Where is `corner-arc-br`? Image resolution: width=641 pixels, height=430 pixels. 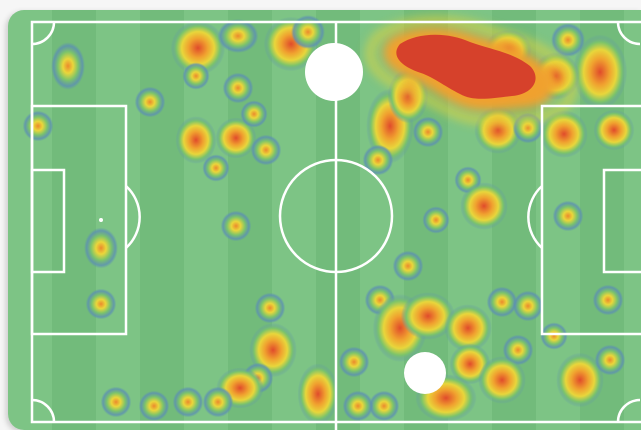
corner-arc-br is located at coordinates (628, 410).